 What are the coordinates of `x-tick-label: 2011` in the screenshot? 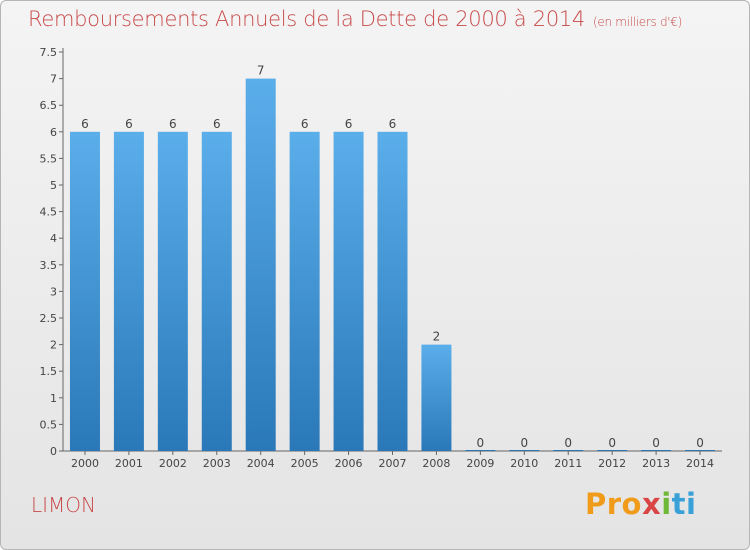 It's located at (568, 463).